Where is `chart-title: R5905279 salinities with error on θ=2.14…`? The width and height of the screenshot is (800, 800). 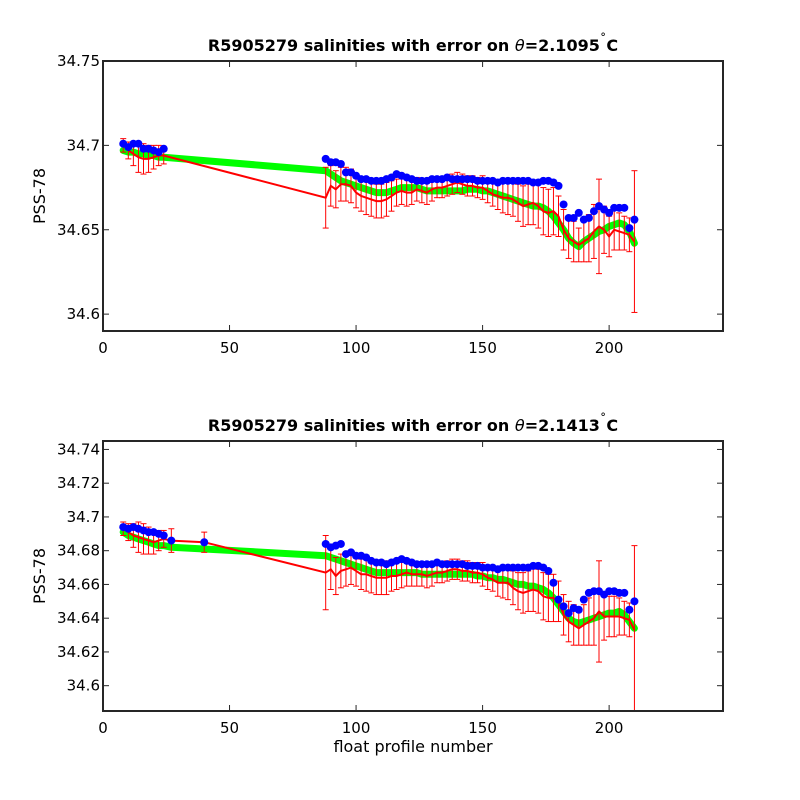
chart-title: R5905279 salinities with error on θ=2.14… is located at coordinates (413, 423).